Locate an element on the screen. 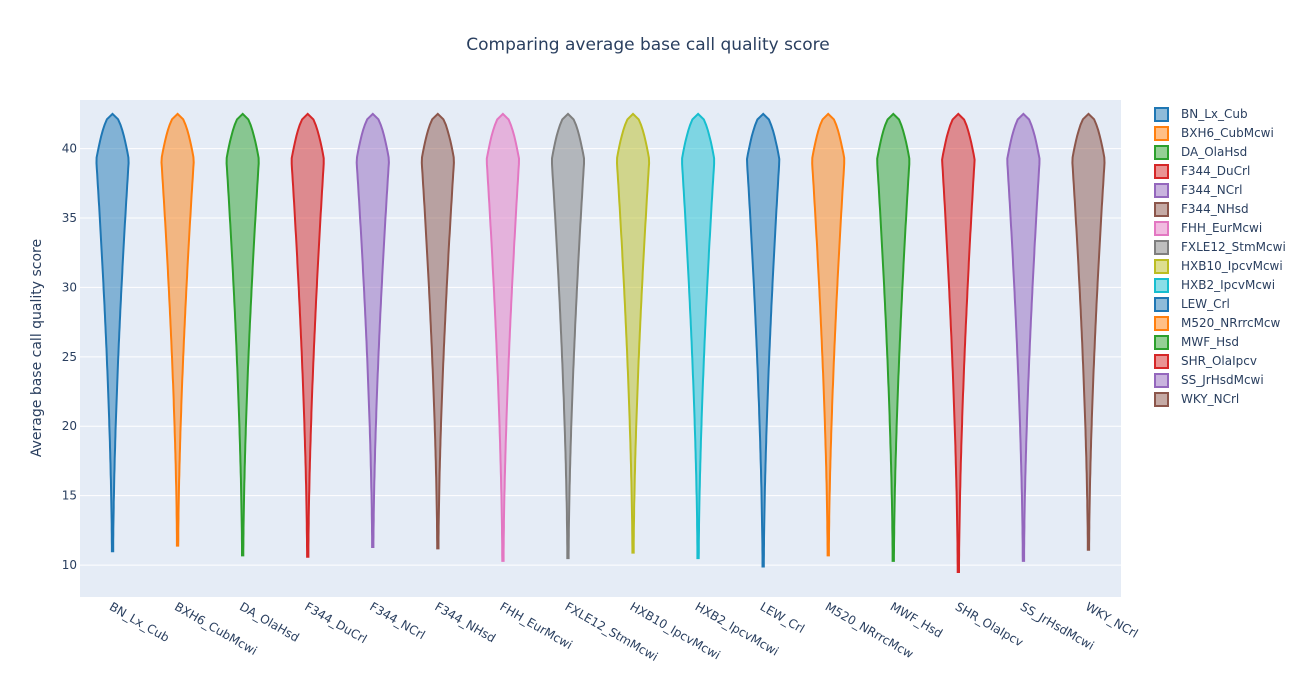  violin-HXB2_IpcvMcwi is located at coordinates (698, 336).